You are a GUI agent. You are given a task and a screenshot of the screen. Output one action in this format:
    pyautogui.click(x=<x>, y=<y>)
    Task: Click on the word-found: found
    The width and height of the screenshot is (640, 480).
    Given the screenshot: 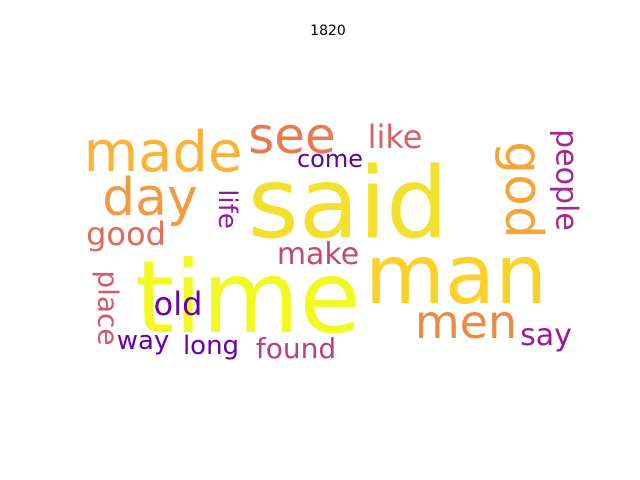 What is the action you would take?
    pyautogui.click(x=296, y=348)
    